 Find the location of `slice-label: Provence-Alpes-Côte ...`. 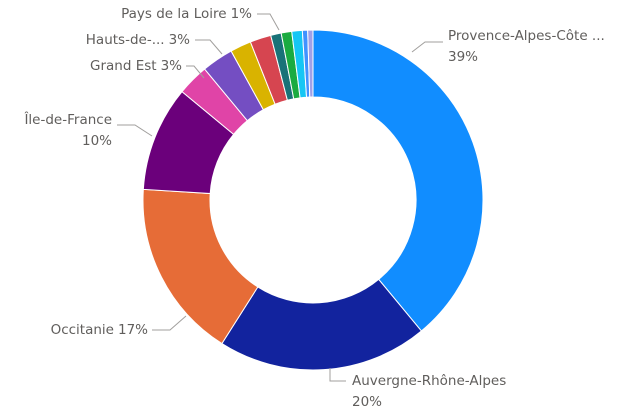

slice-label: Provence-Alpes-Côte ... is located at coordinates (526, 36).